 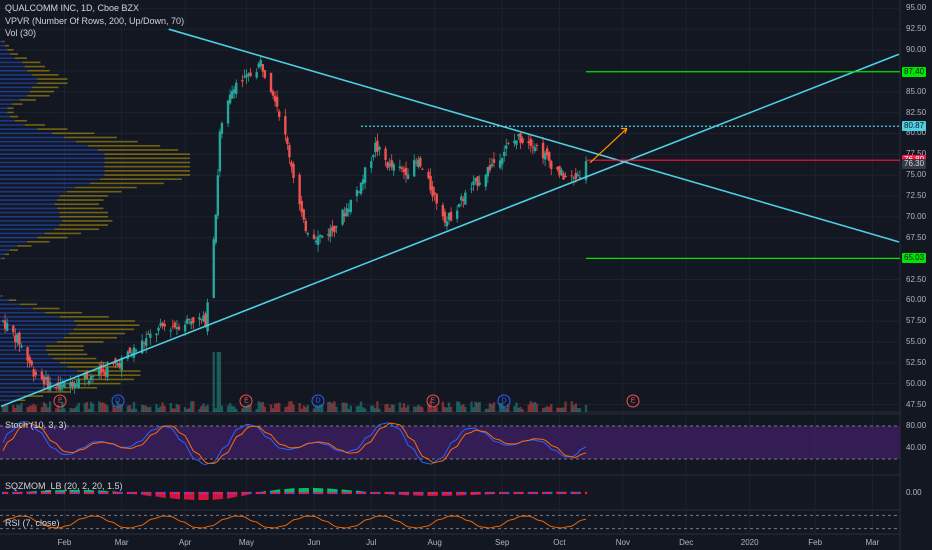 What do you see at coordinates (914, 164) in the screenshot?
I see `price-tag-dark: 76.30` at bounding box center [914, 164].